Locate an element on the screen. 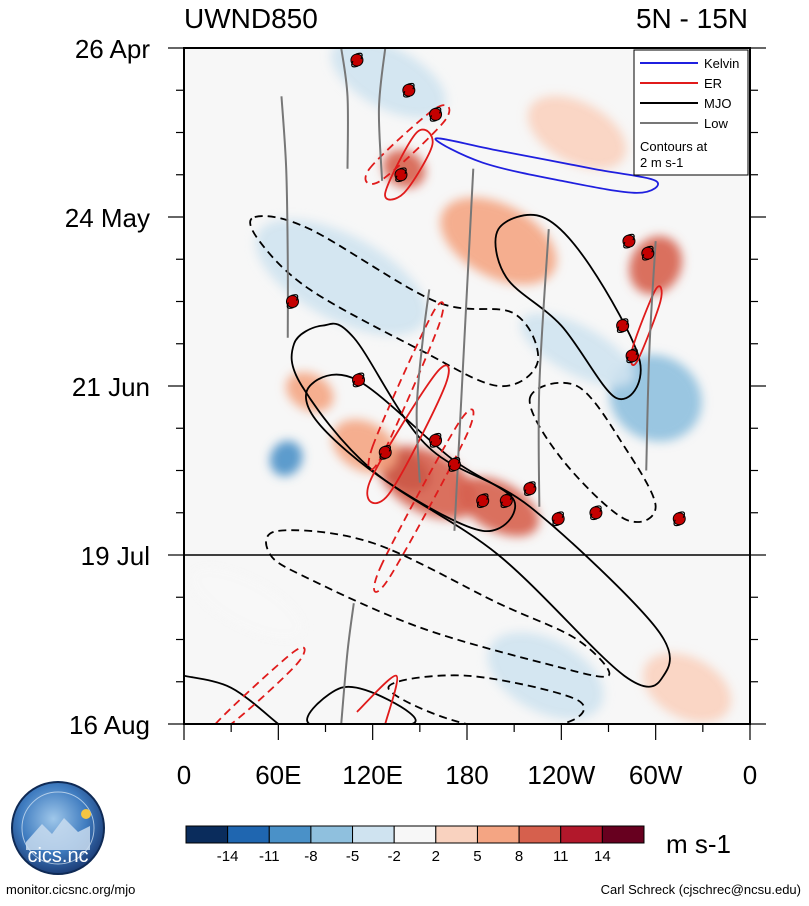 Image resolution: width=809 pixels, height=906 pixels. footer-url: monitor.cicsnc.org/mjo is located at coordinates (71, 889).